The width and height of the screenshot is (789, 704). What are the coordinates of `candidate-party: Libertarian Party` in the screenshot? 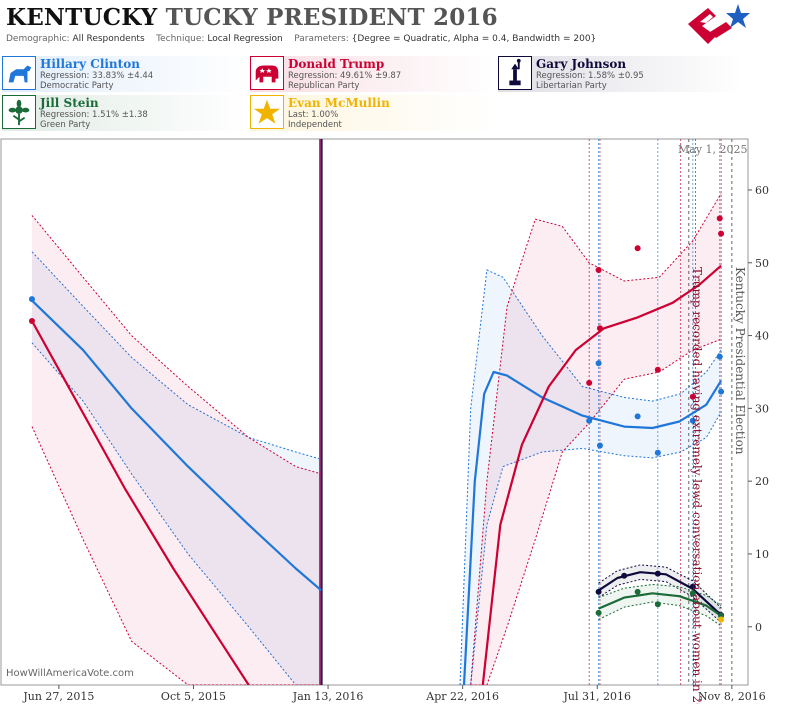 It's located at (571, 86).